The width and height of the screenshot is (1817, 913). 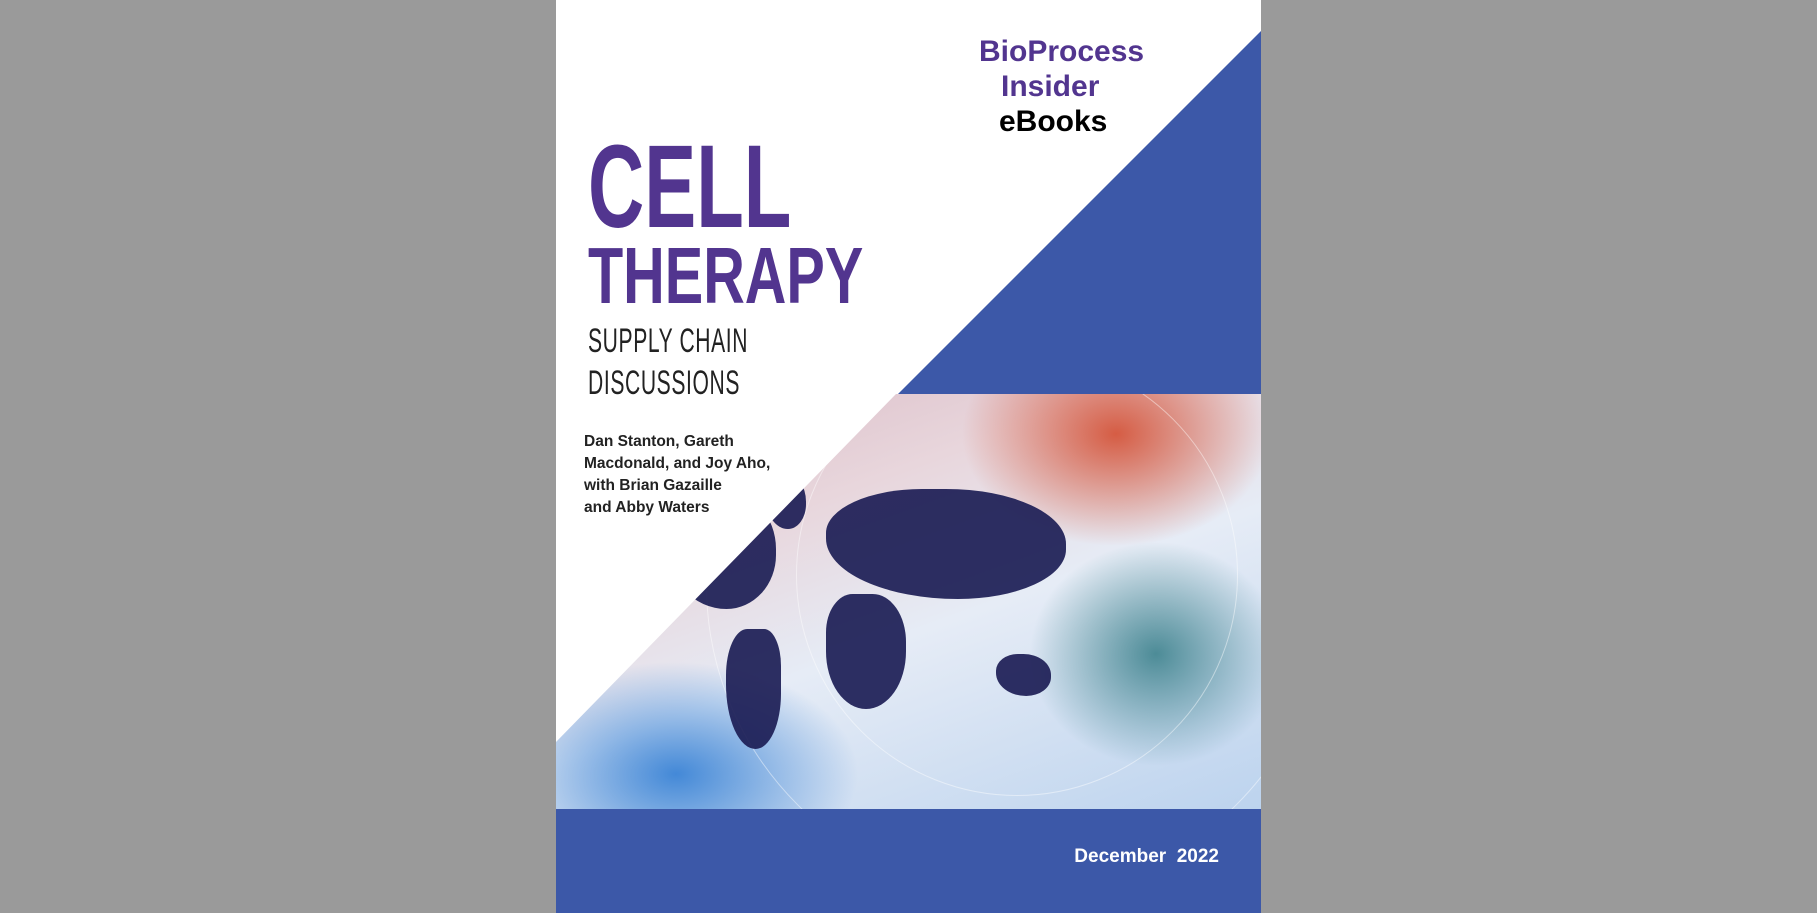 What do you see at coordinates (946, 544) in the screenshot?
I see `eurasia` at bounding box center [946, 544].